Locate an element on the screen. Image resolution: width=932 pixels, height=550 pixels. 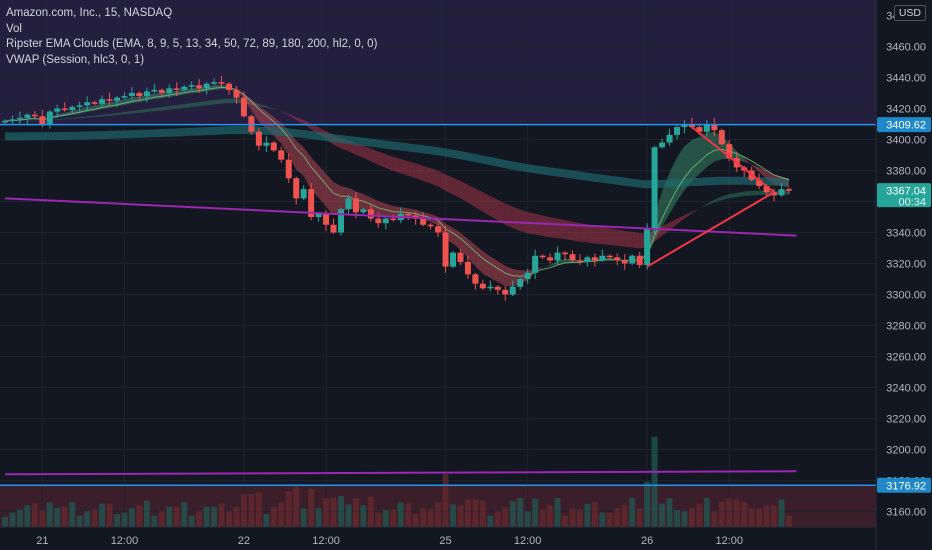
y-tick-label: 3380.00 is located at coordinates (906, 172).